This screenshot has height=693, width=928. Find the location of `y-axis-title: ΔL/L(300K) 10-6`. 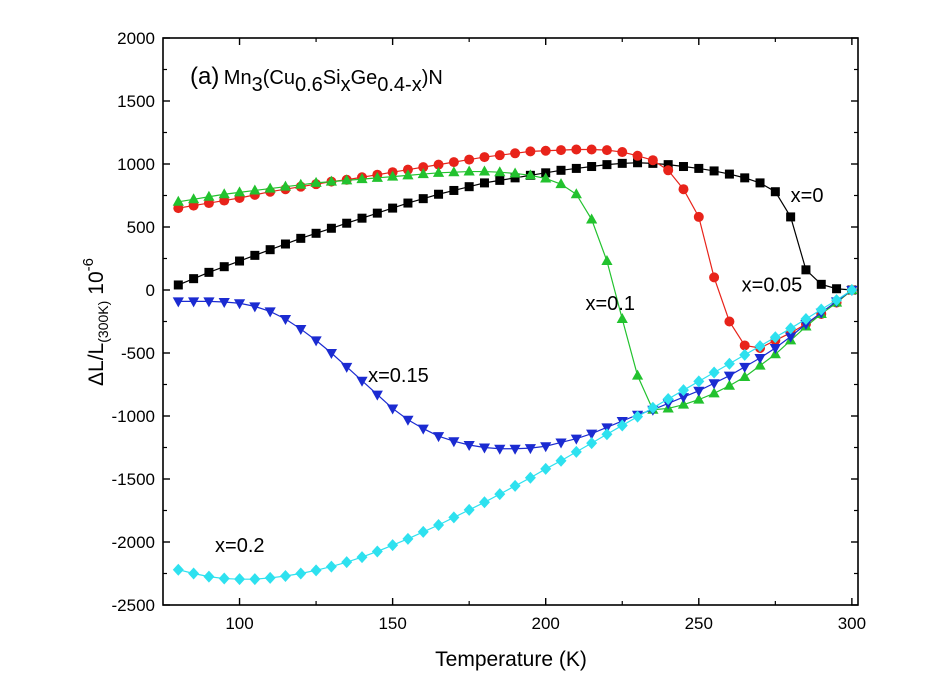

y-axis-title: ΔL/L(300K) 10-6 is located at coordinates (95, 322).